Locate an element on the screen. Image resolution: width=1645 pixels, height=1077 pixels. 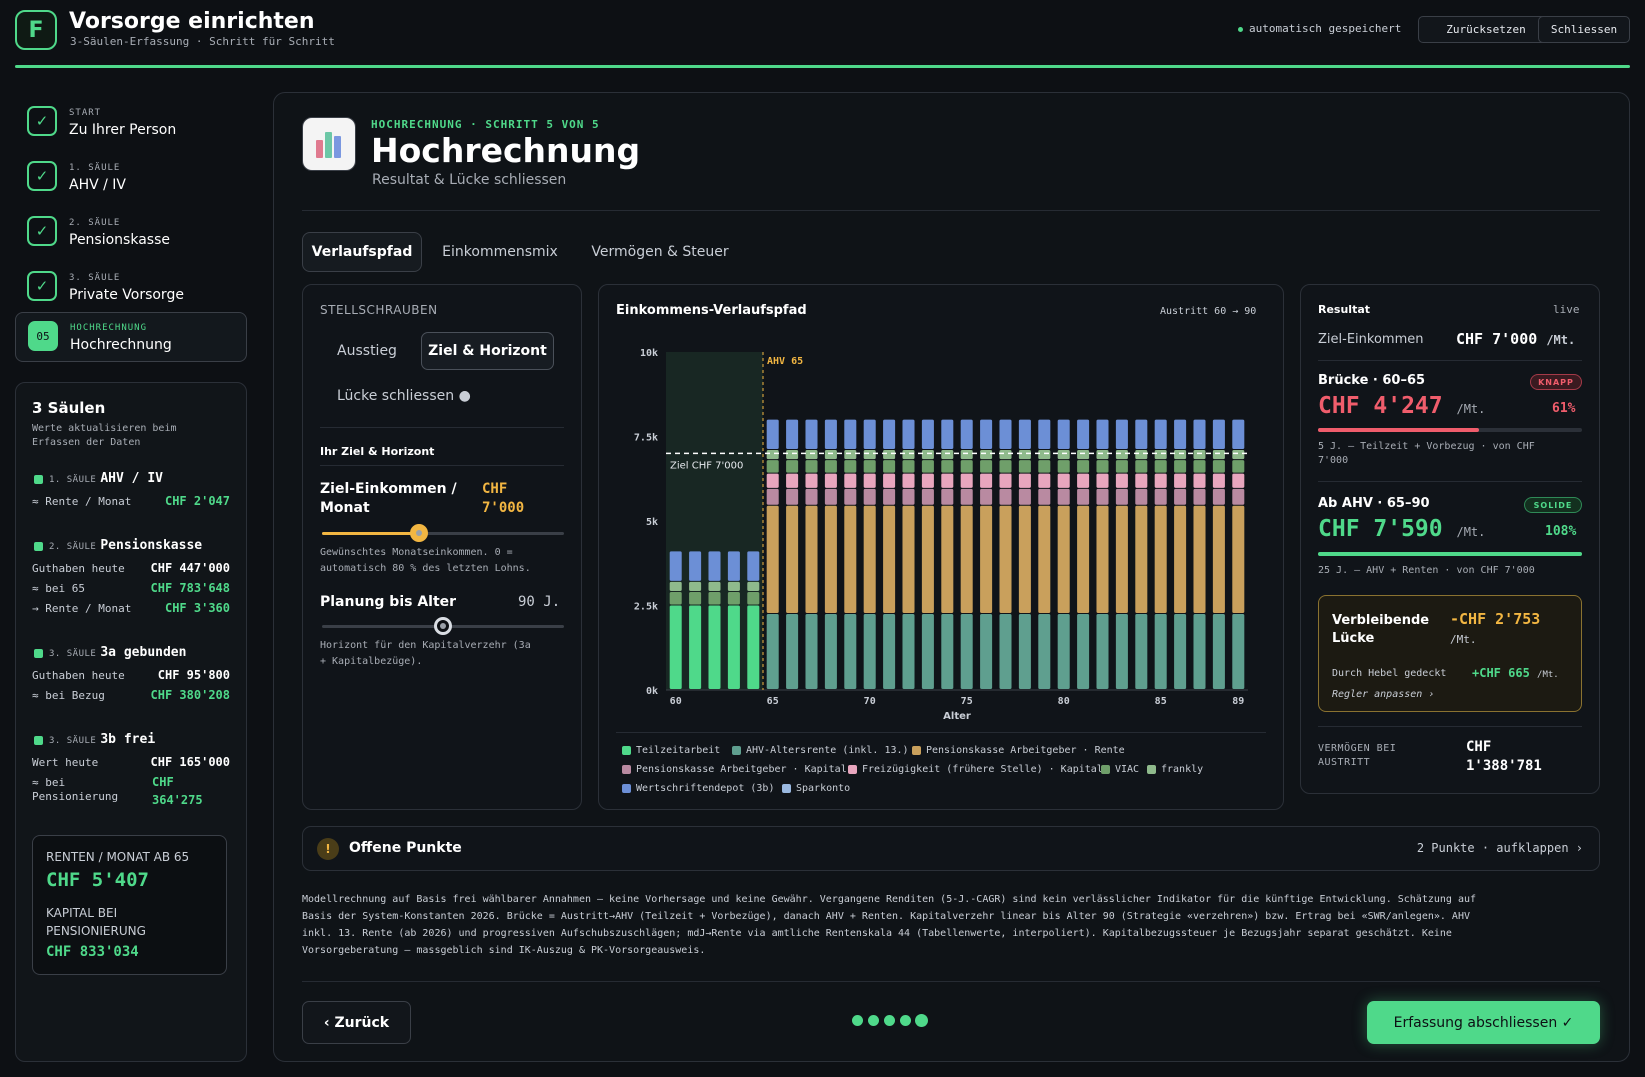
result-ziel-label: Ziel-Einkommen is located at coordinates (1371, 339).